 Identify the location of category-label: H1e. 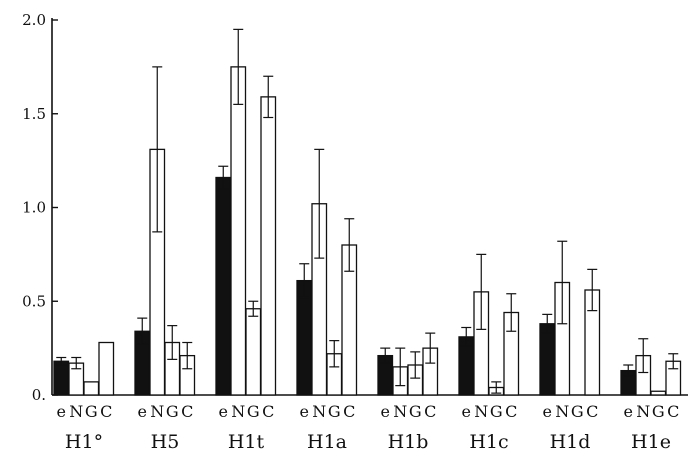
(651, 442).